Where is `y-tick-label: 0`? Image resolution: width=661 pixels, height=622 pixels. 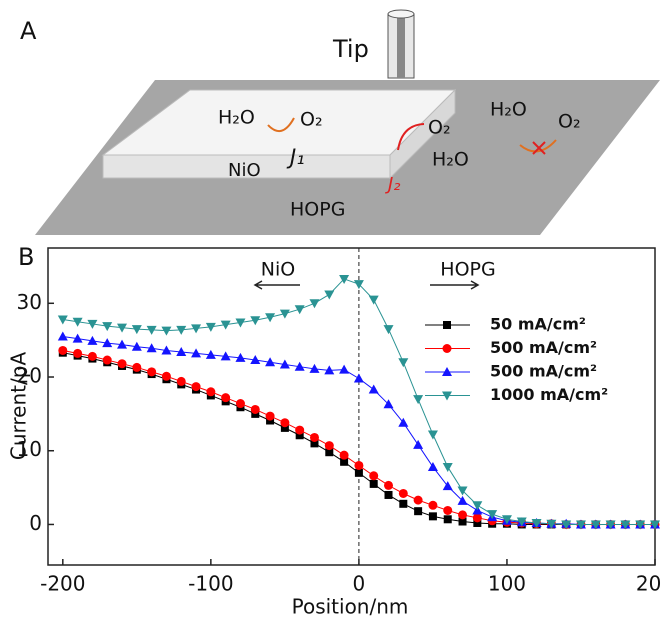
y-tick-label: 0 is located at coordinates (35, 523).